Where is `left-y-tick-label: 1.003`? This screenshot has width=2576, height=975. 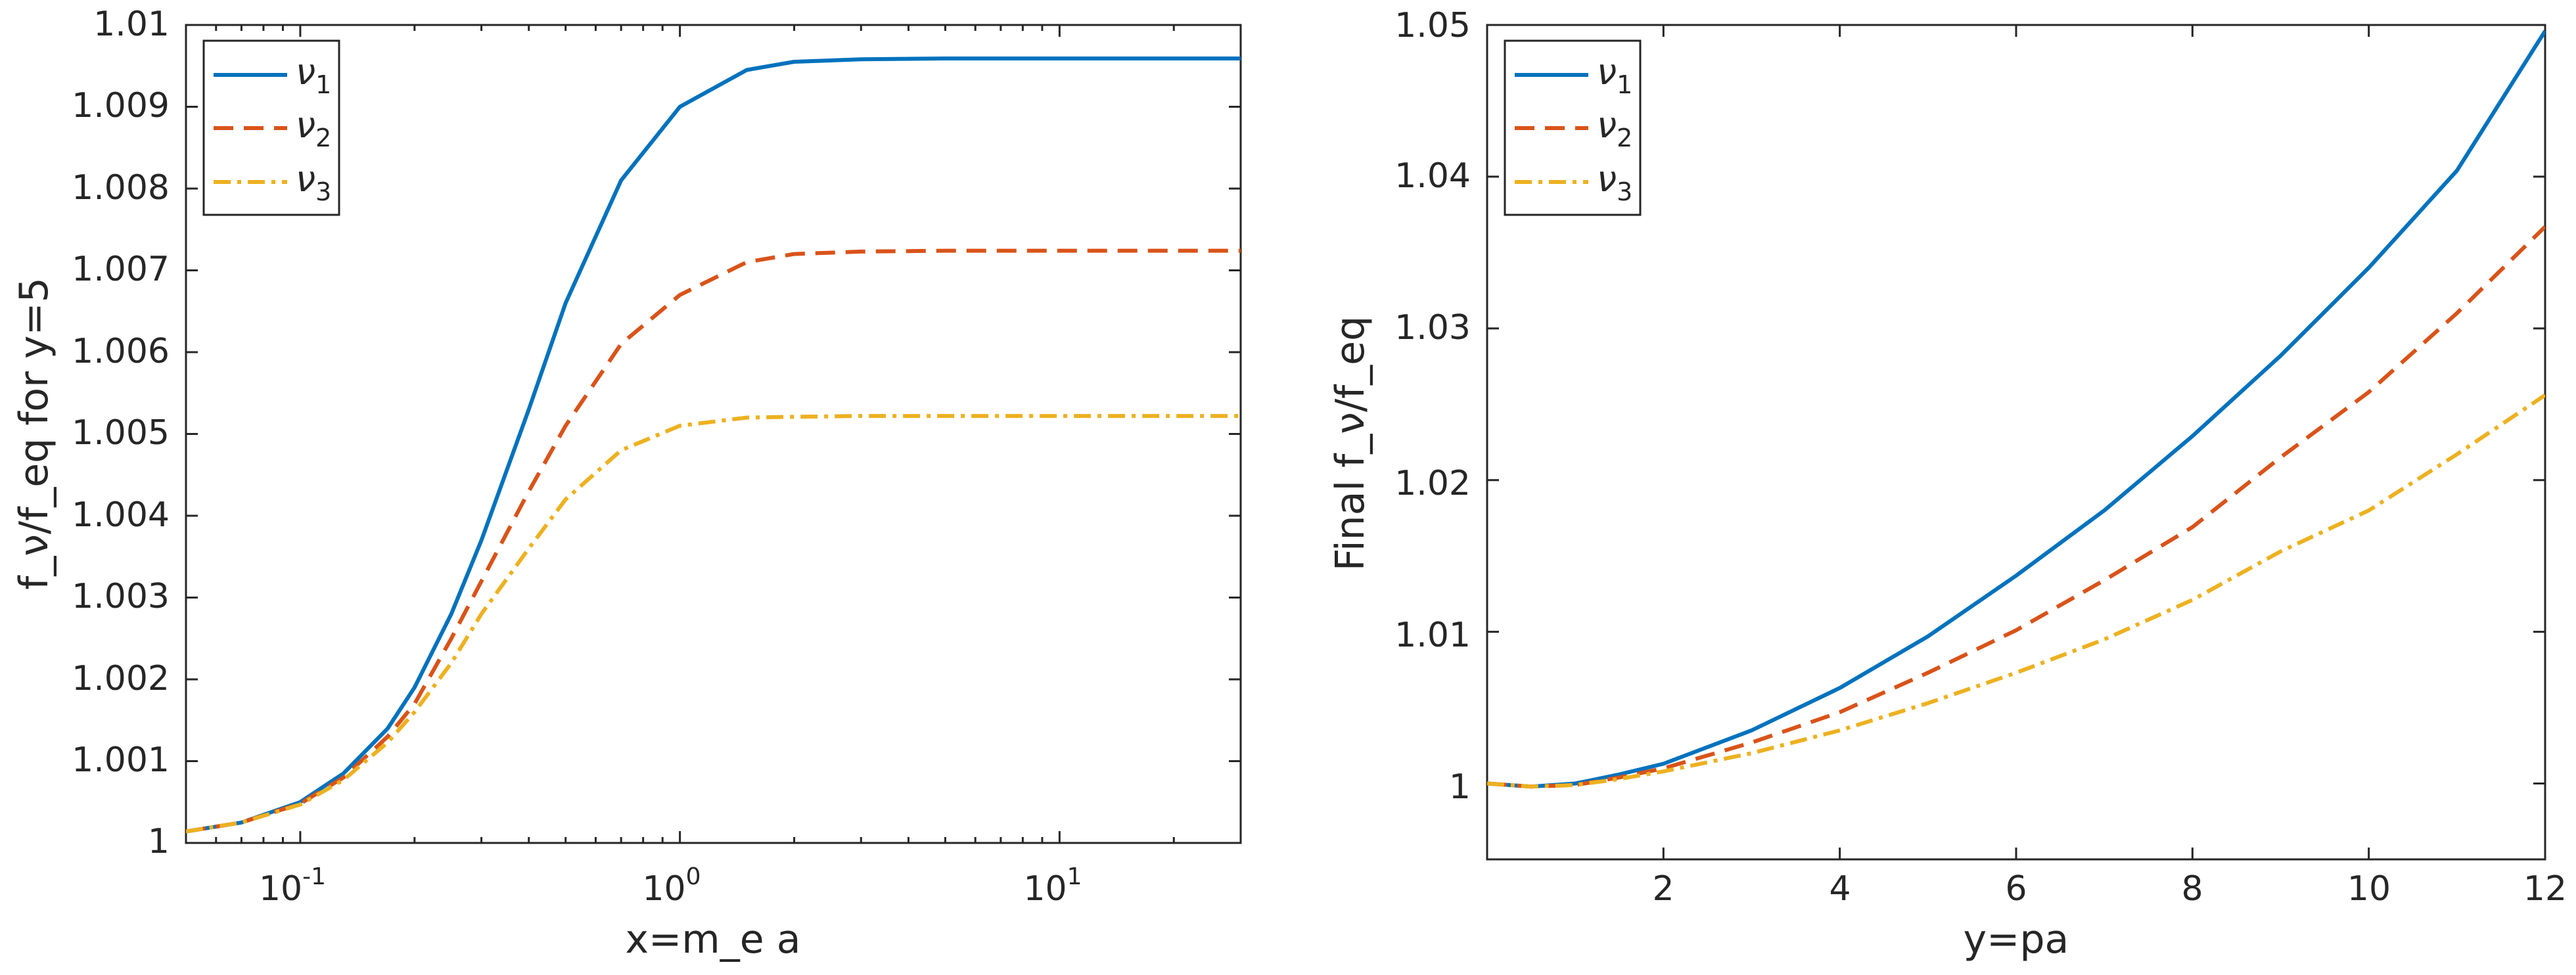 left-y-tick-label: 1.003 is located at coordinates (121, 596).